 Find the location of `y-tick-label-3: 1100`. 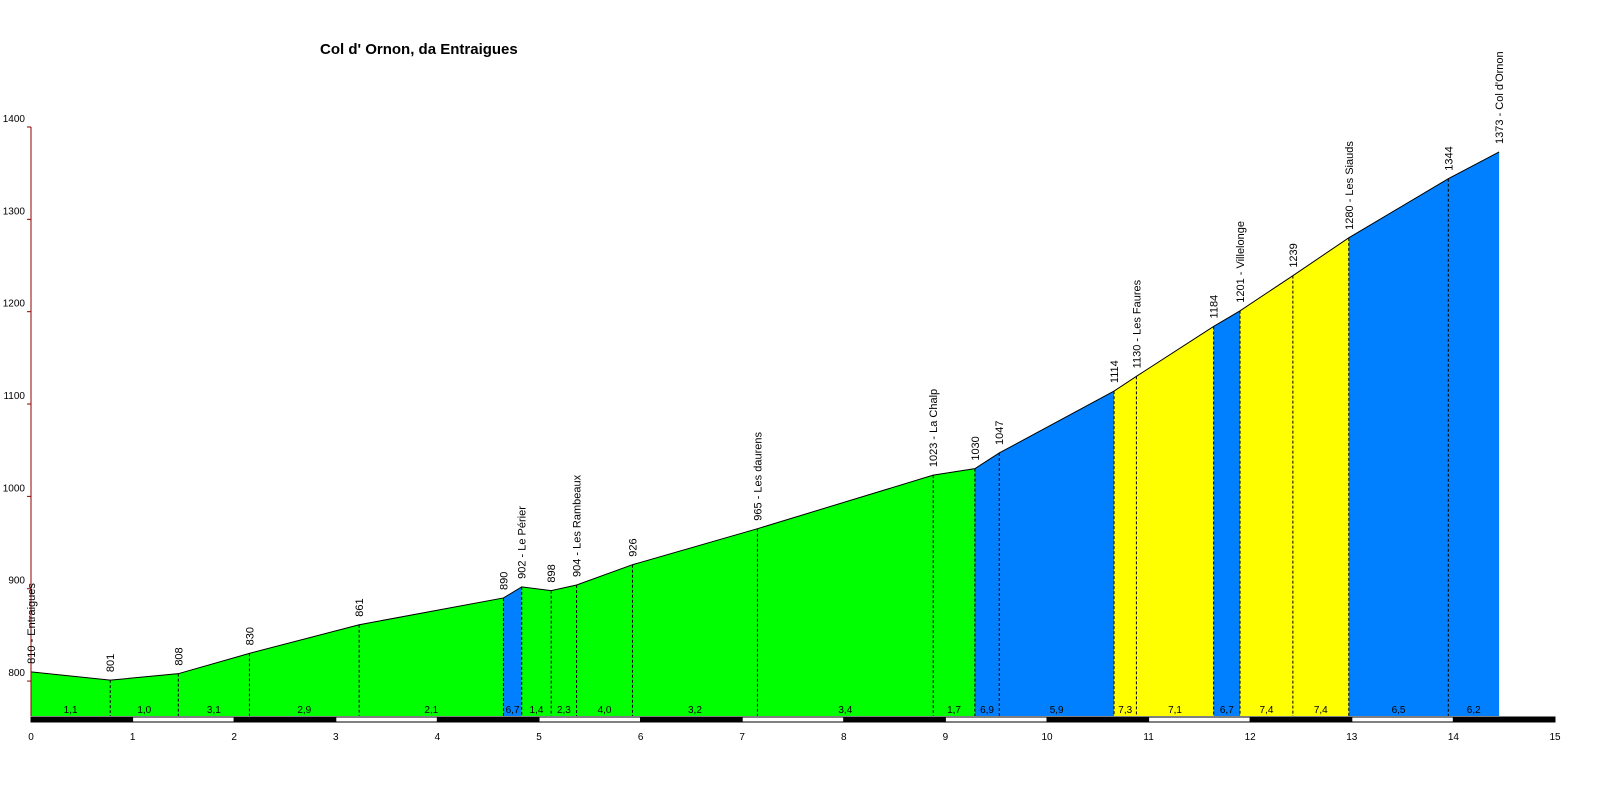

y-tick-label-3: 1100 is located at coordinates (14, 396).